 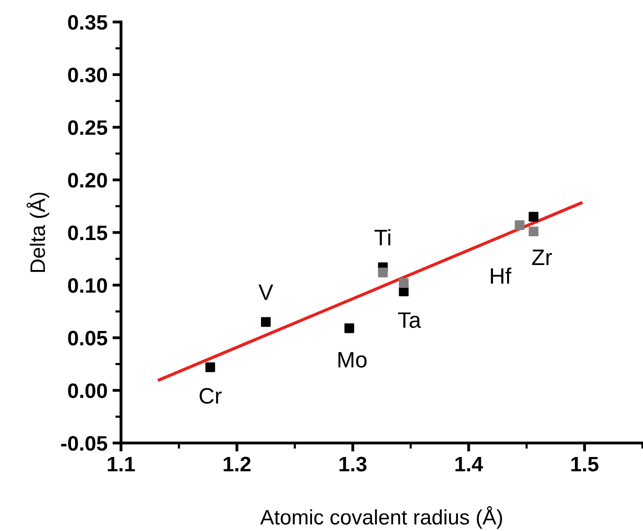 What do you see at coordinates (410, 320) in the screenshot?
I see `annotation: Ta` at bounding box center [410, 320].